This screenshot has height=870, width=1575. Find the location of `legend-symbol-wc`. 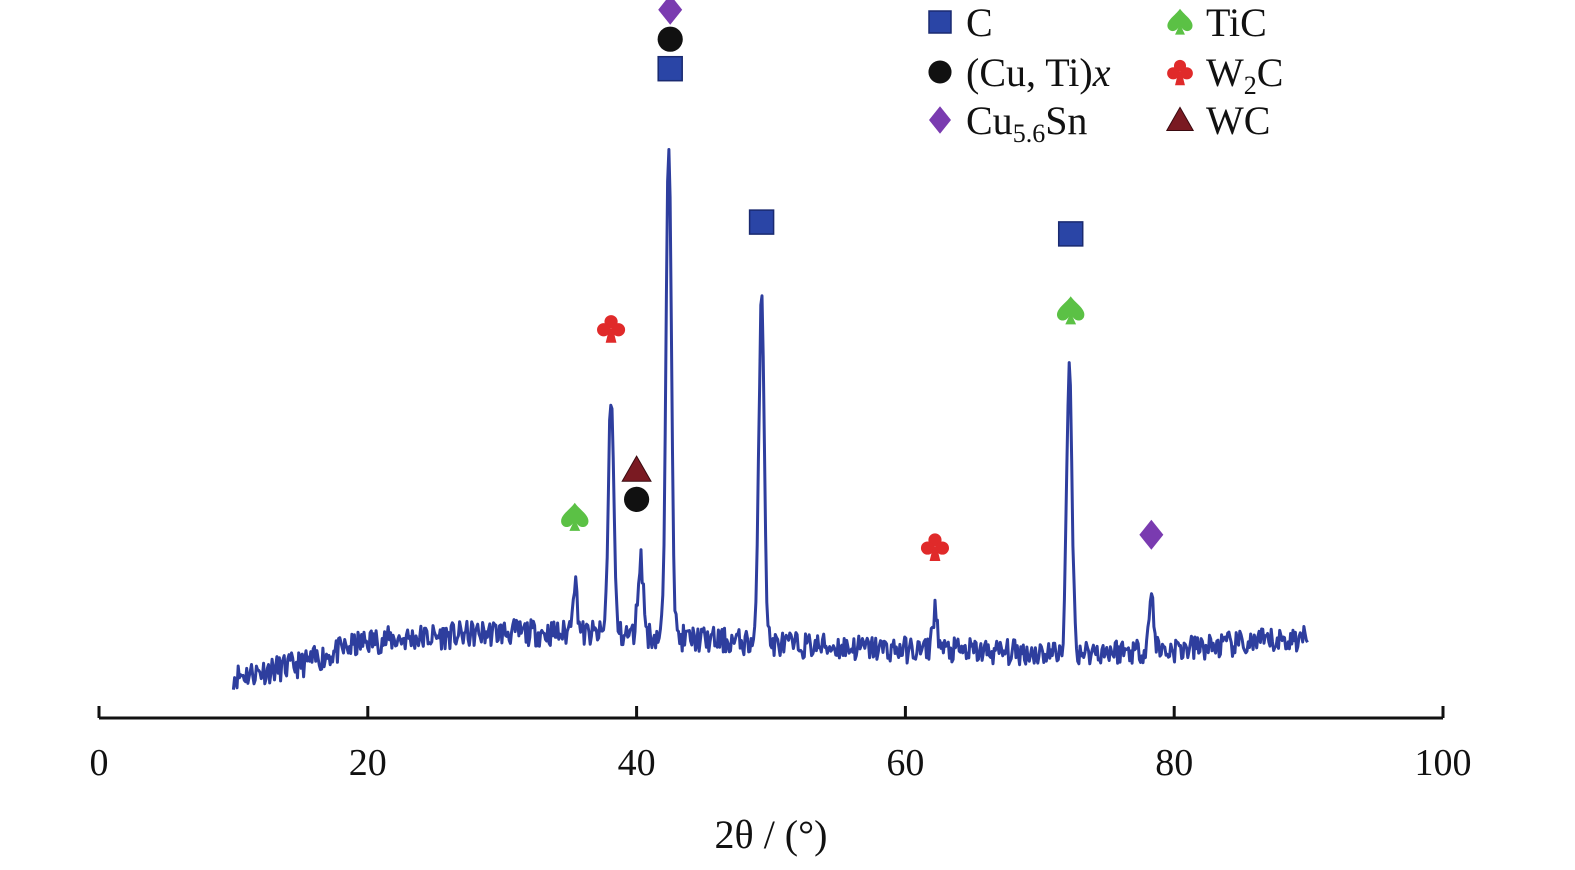

legend-symbol-wc is located at coordinates (1180, 118).